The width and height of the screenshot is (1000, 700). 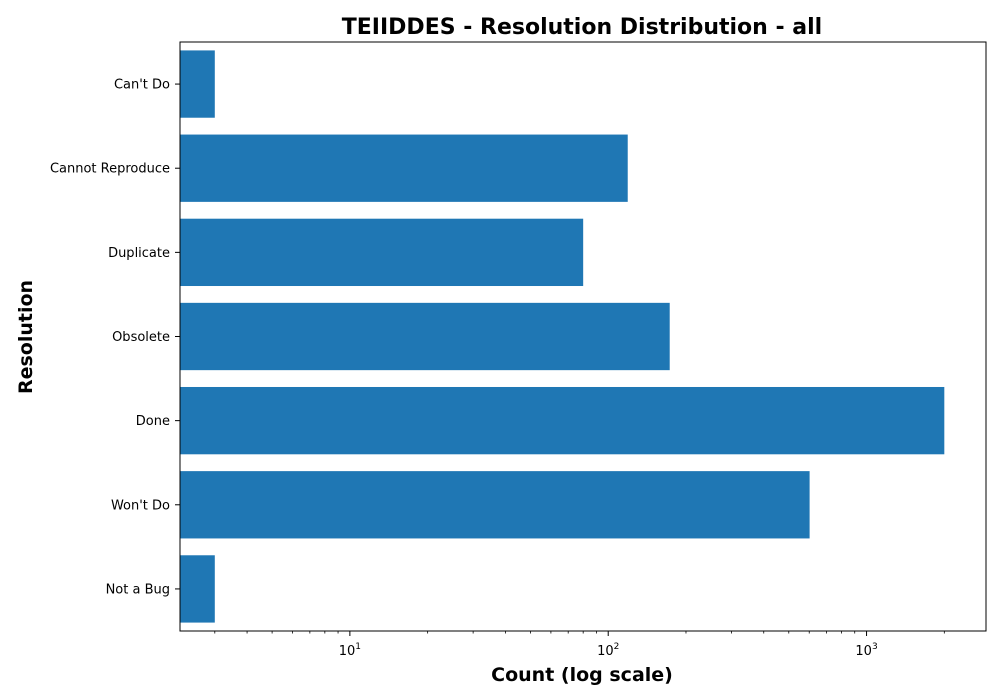 I want to click on y-tick-label-not-a-bug: Not a Bug, so click(x=138, y=589).